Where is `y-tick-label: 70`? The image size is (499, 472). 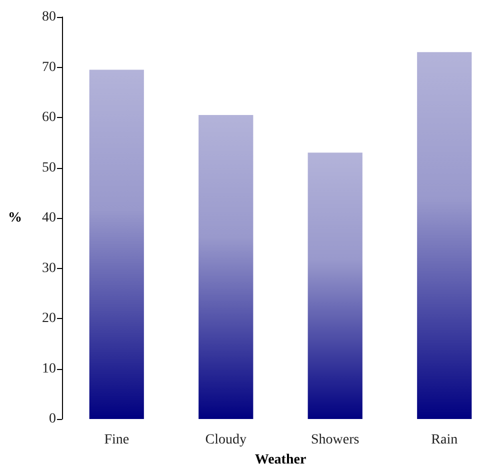
y-tick-label: 70 is located at coordinates (49, 67).